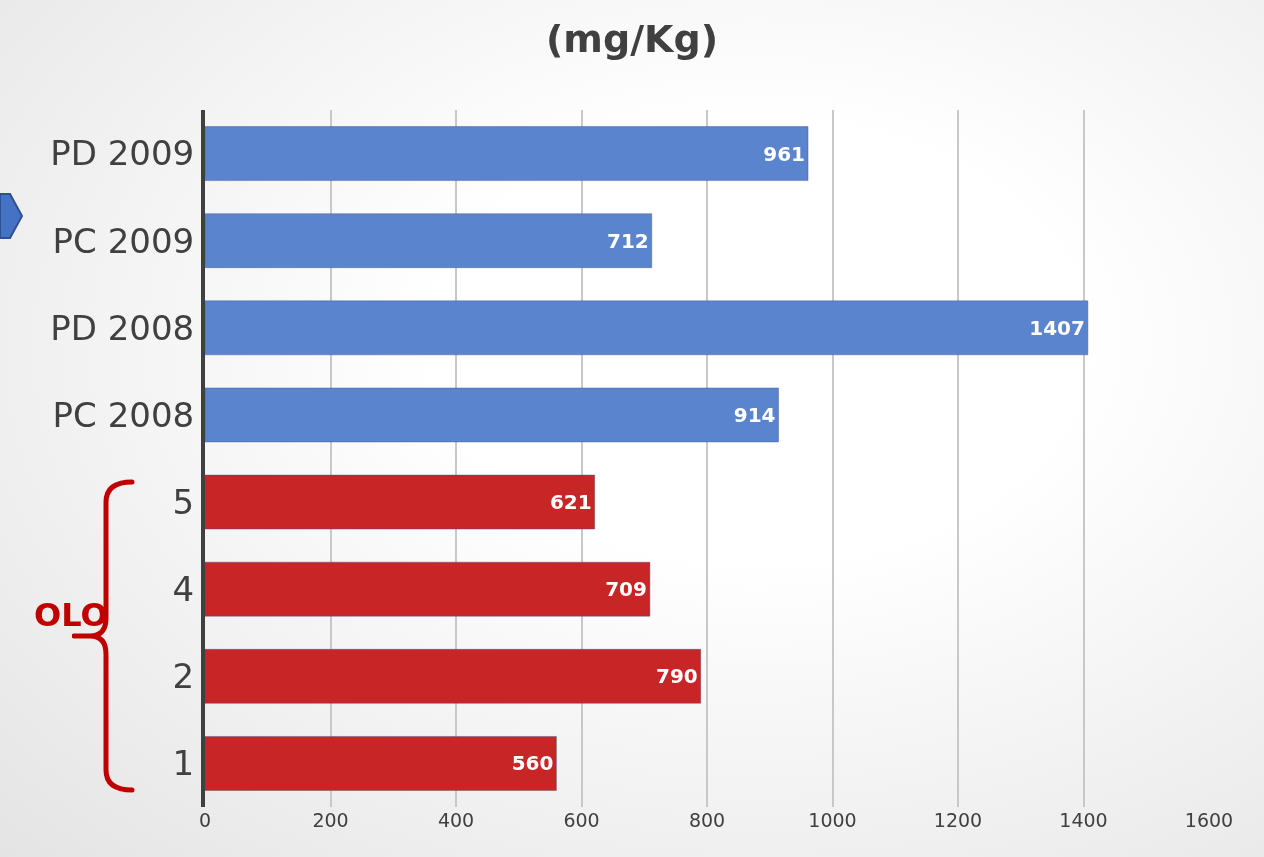 The image size is (1264, 857). What do you see at coordinates (71, 615) in the screenshot?
I see `text: OLO` at bounding box center [71, 615].